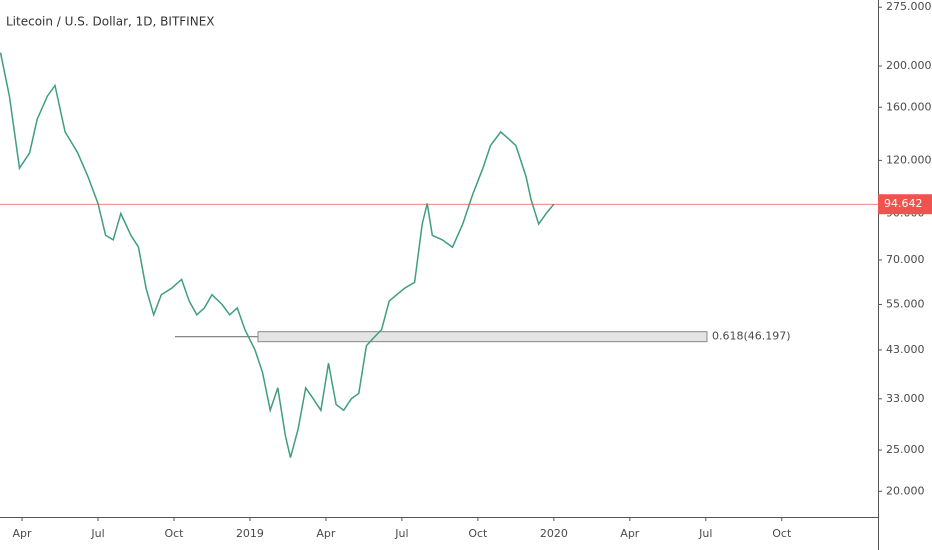 The height and width of the screenshot is (550, 932). Describe the element at coordinates (905, 349) in the screenshot. I see `y-tick-label: 43.000` at that location.